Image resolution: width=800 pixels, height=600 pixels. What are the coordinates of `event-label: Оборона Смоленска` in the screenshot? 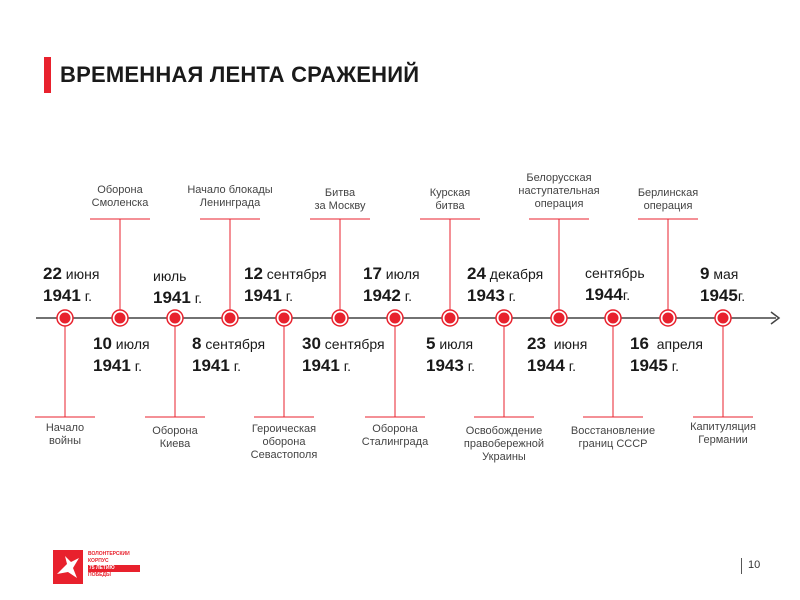 It's located at (120, 196).